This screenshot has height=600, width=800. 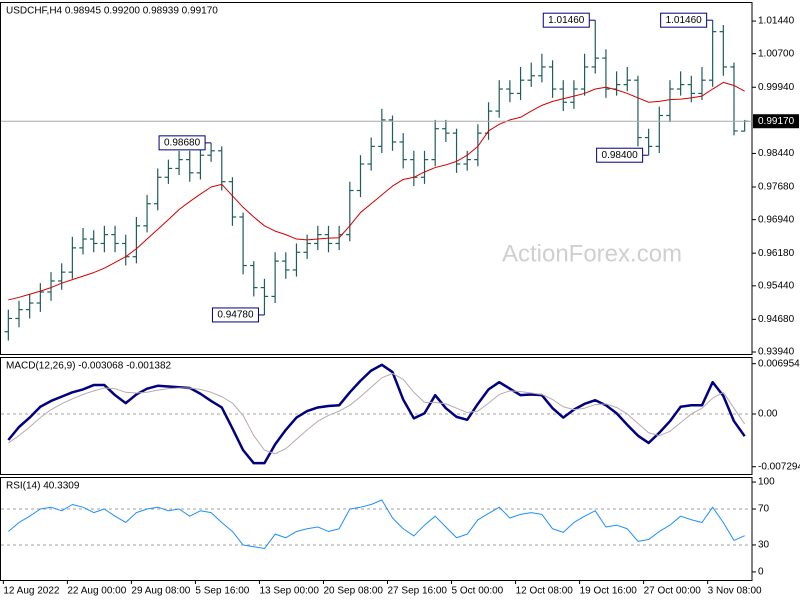 I want to click on y-tick-label: 0.96180, so click(x=776, y=253).